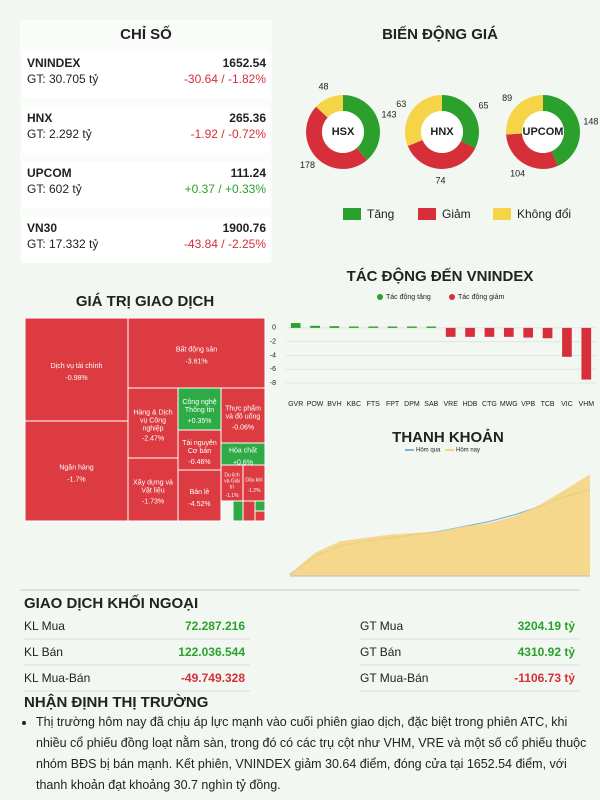  Describe the element at coordinates (152, 420) in the screenshot. I see `cell-label: Hàng & Dịch vụ Công nghiệp` at that location.